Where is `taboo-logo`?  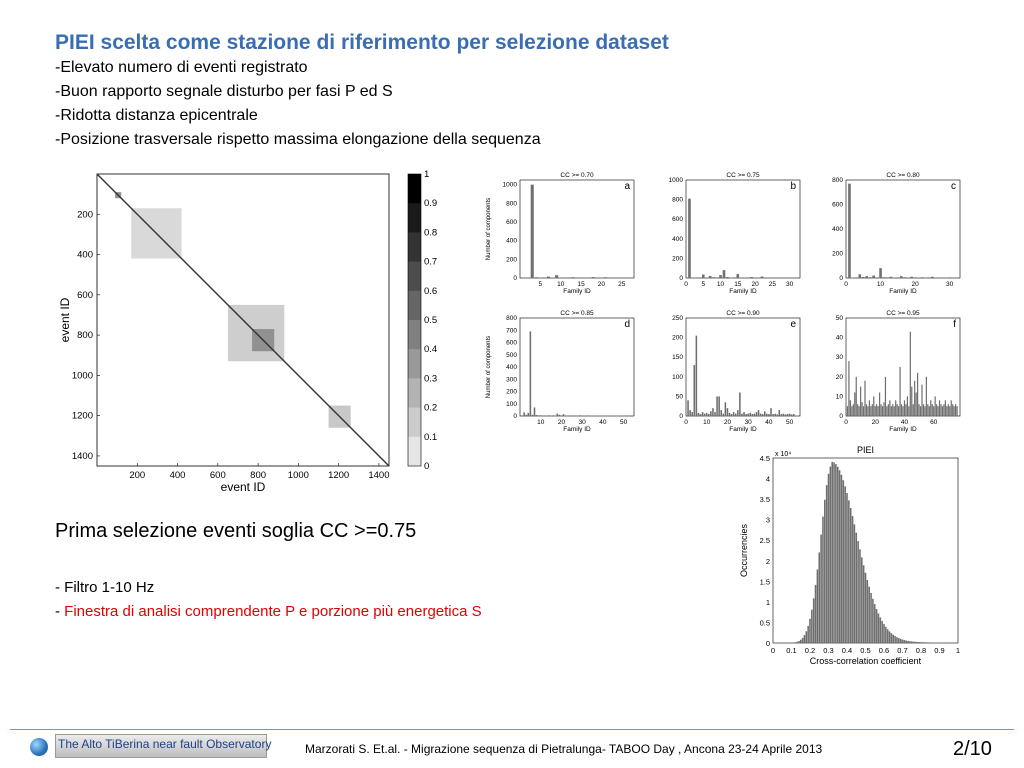 taboo-logo is located at coordinates (161, 746).